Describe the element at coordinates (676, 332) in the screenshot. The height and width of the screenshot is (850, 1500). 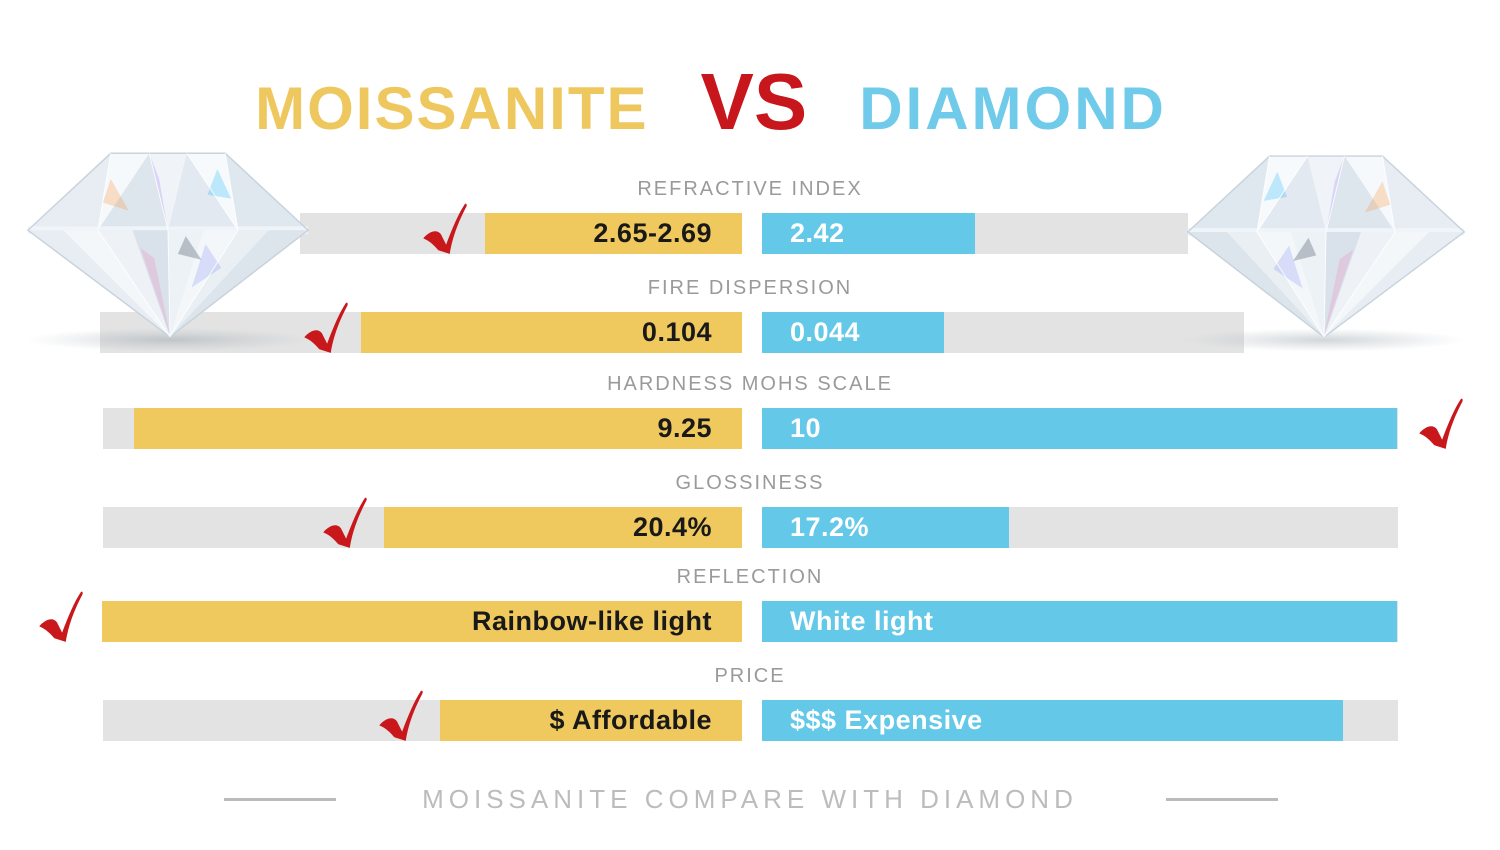
I see `moissanite-value: 0.104` at that location.